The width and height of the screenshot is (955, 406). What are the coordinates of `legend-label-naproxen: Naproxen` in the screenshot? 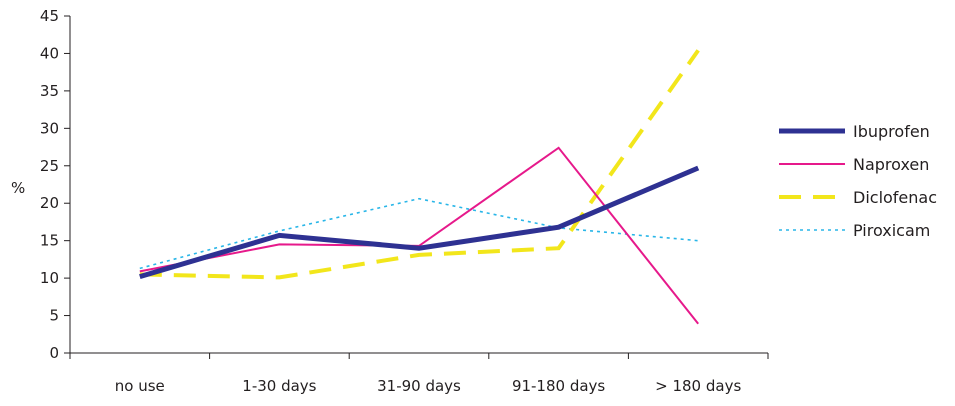 It's located at (891, 164).